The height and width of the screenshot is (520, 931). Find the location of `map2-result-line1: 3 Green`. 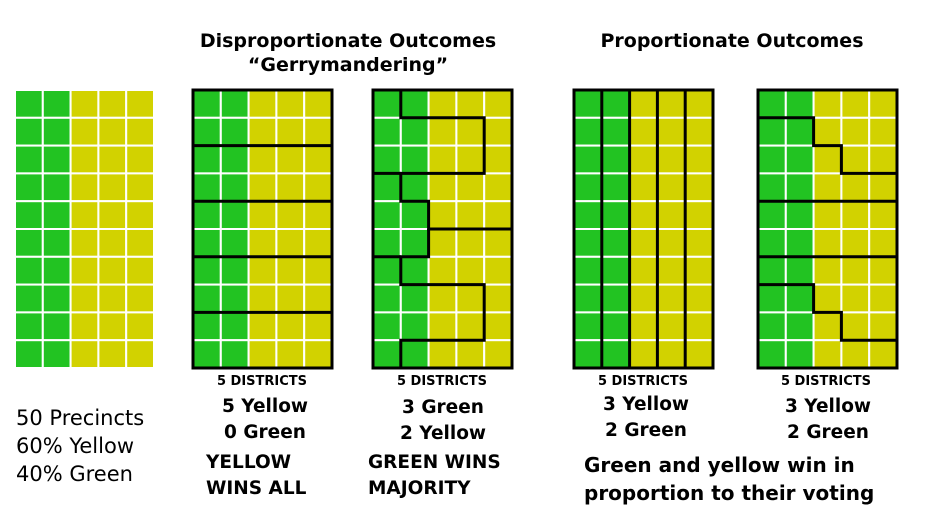

map2-result-line1: 3 Green is located at coordinates (443, 407).